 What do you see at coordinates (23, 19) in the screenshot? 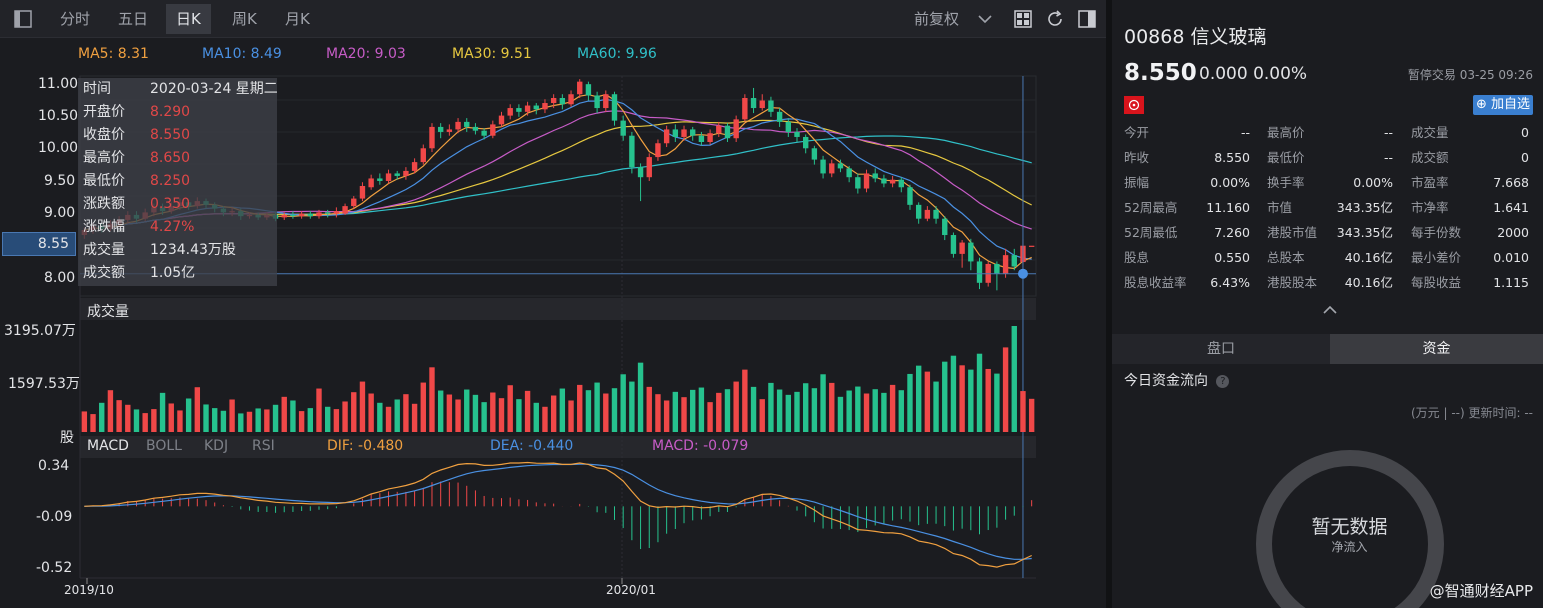
I see `sidebar-toggle-button` at bounding box center [23, 19].